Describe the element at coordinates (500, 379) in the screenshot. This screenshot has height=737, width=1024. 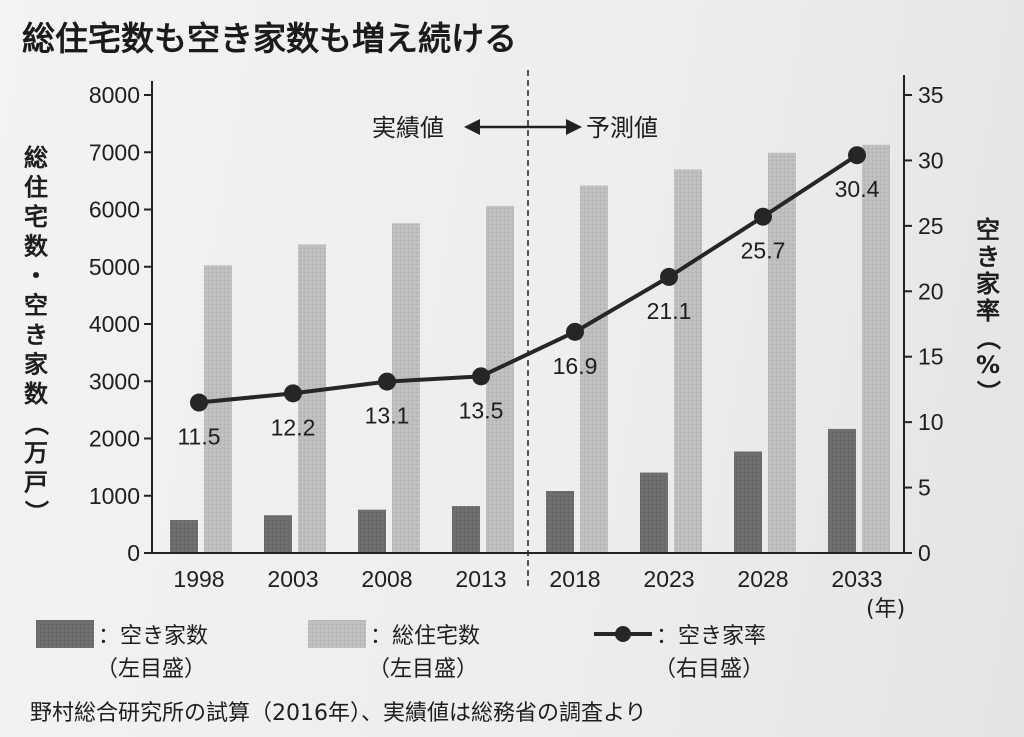
I see `bar-total-2013` at that location.